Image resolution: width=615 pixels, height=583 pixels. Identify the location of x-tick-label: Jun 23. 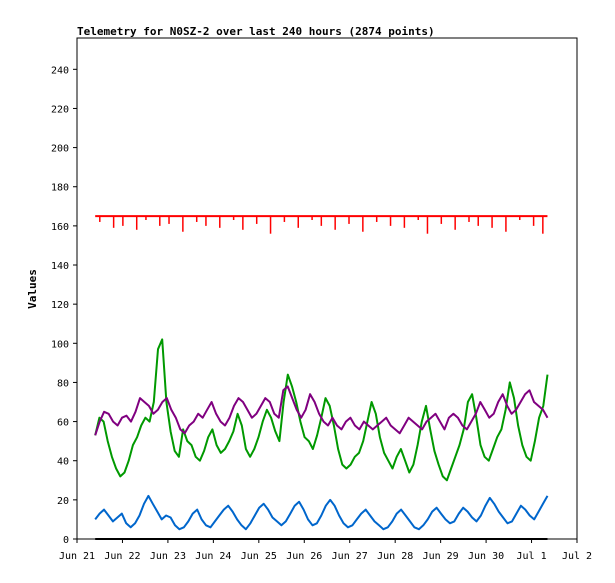
(168, 556).